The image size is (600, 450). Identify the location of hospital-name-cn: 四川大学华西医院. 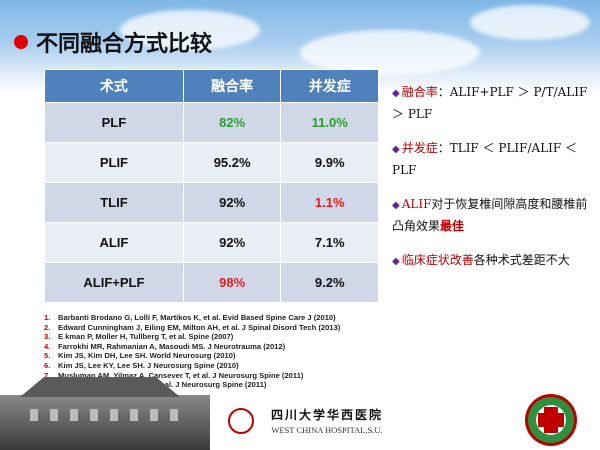
(326, 415).